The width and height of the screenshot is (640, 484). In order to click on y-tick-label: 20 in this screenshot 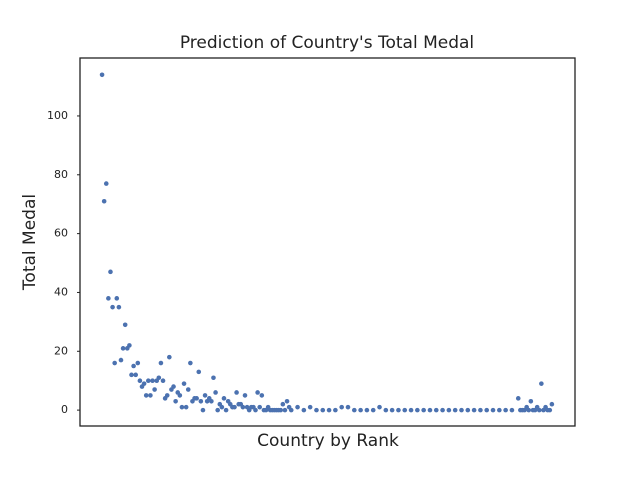, I will do `click(61, 350)`.